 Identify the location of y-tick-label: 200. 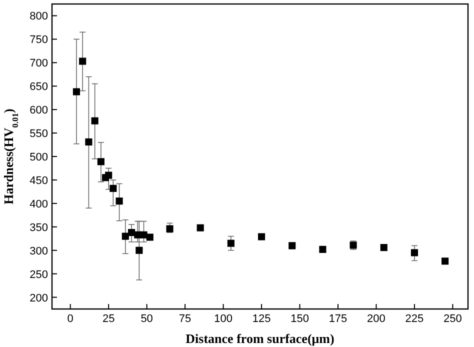
(39, 298).